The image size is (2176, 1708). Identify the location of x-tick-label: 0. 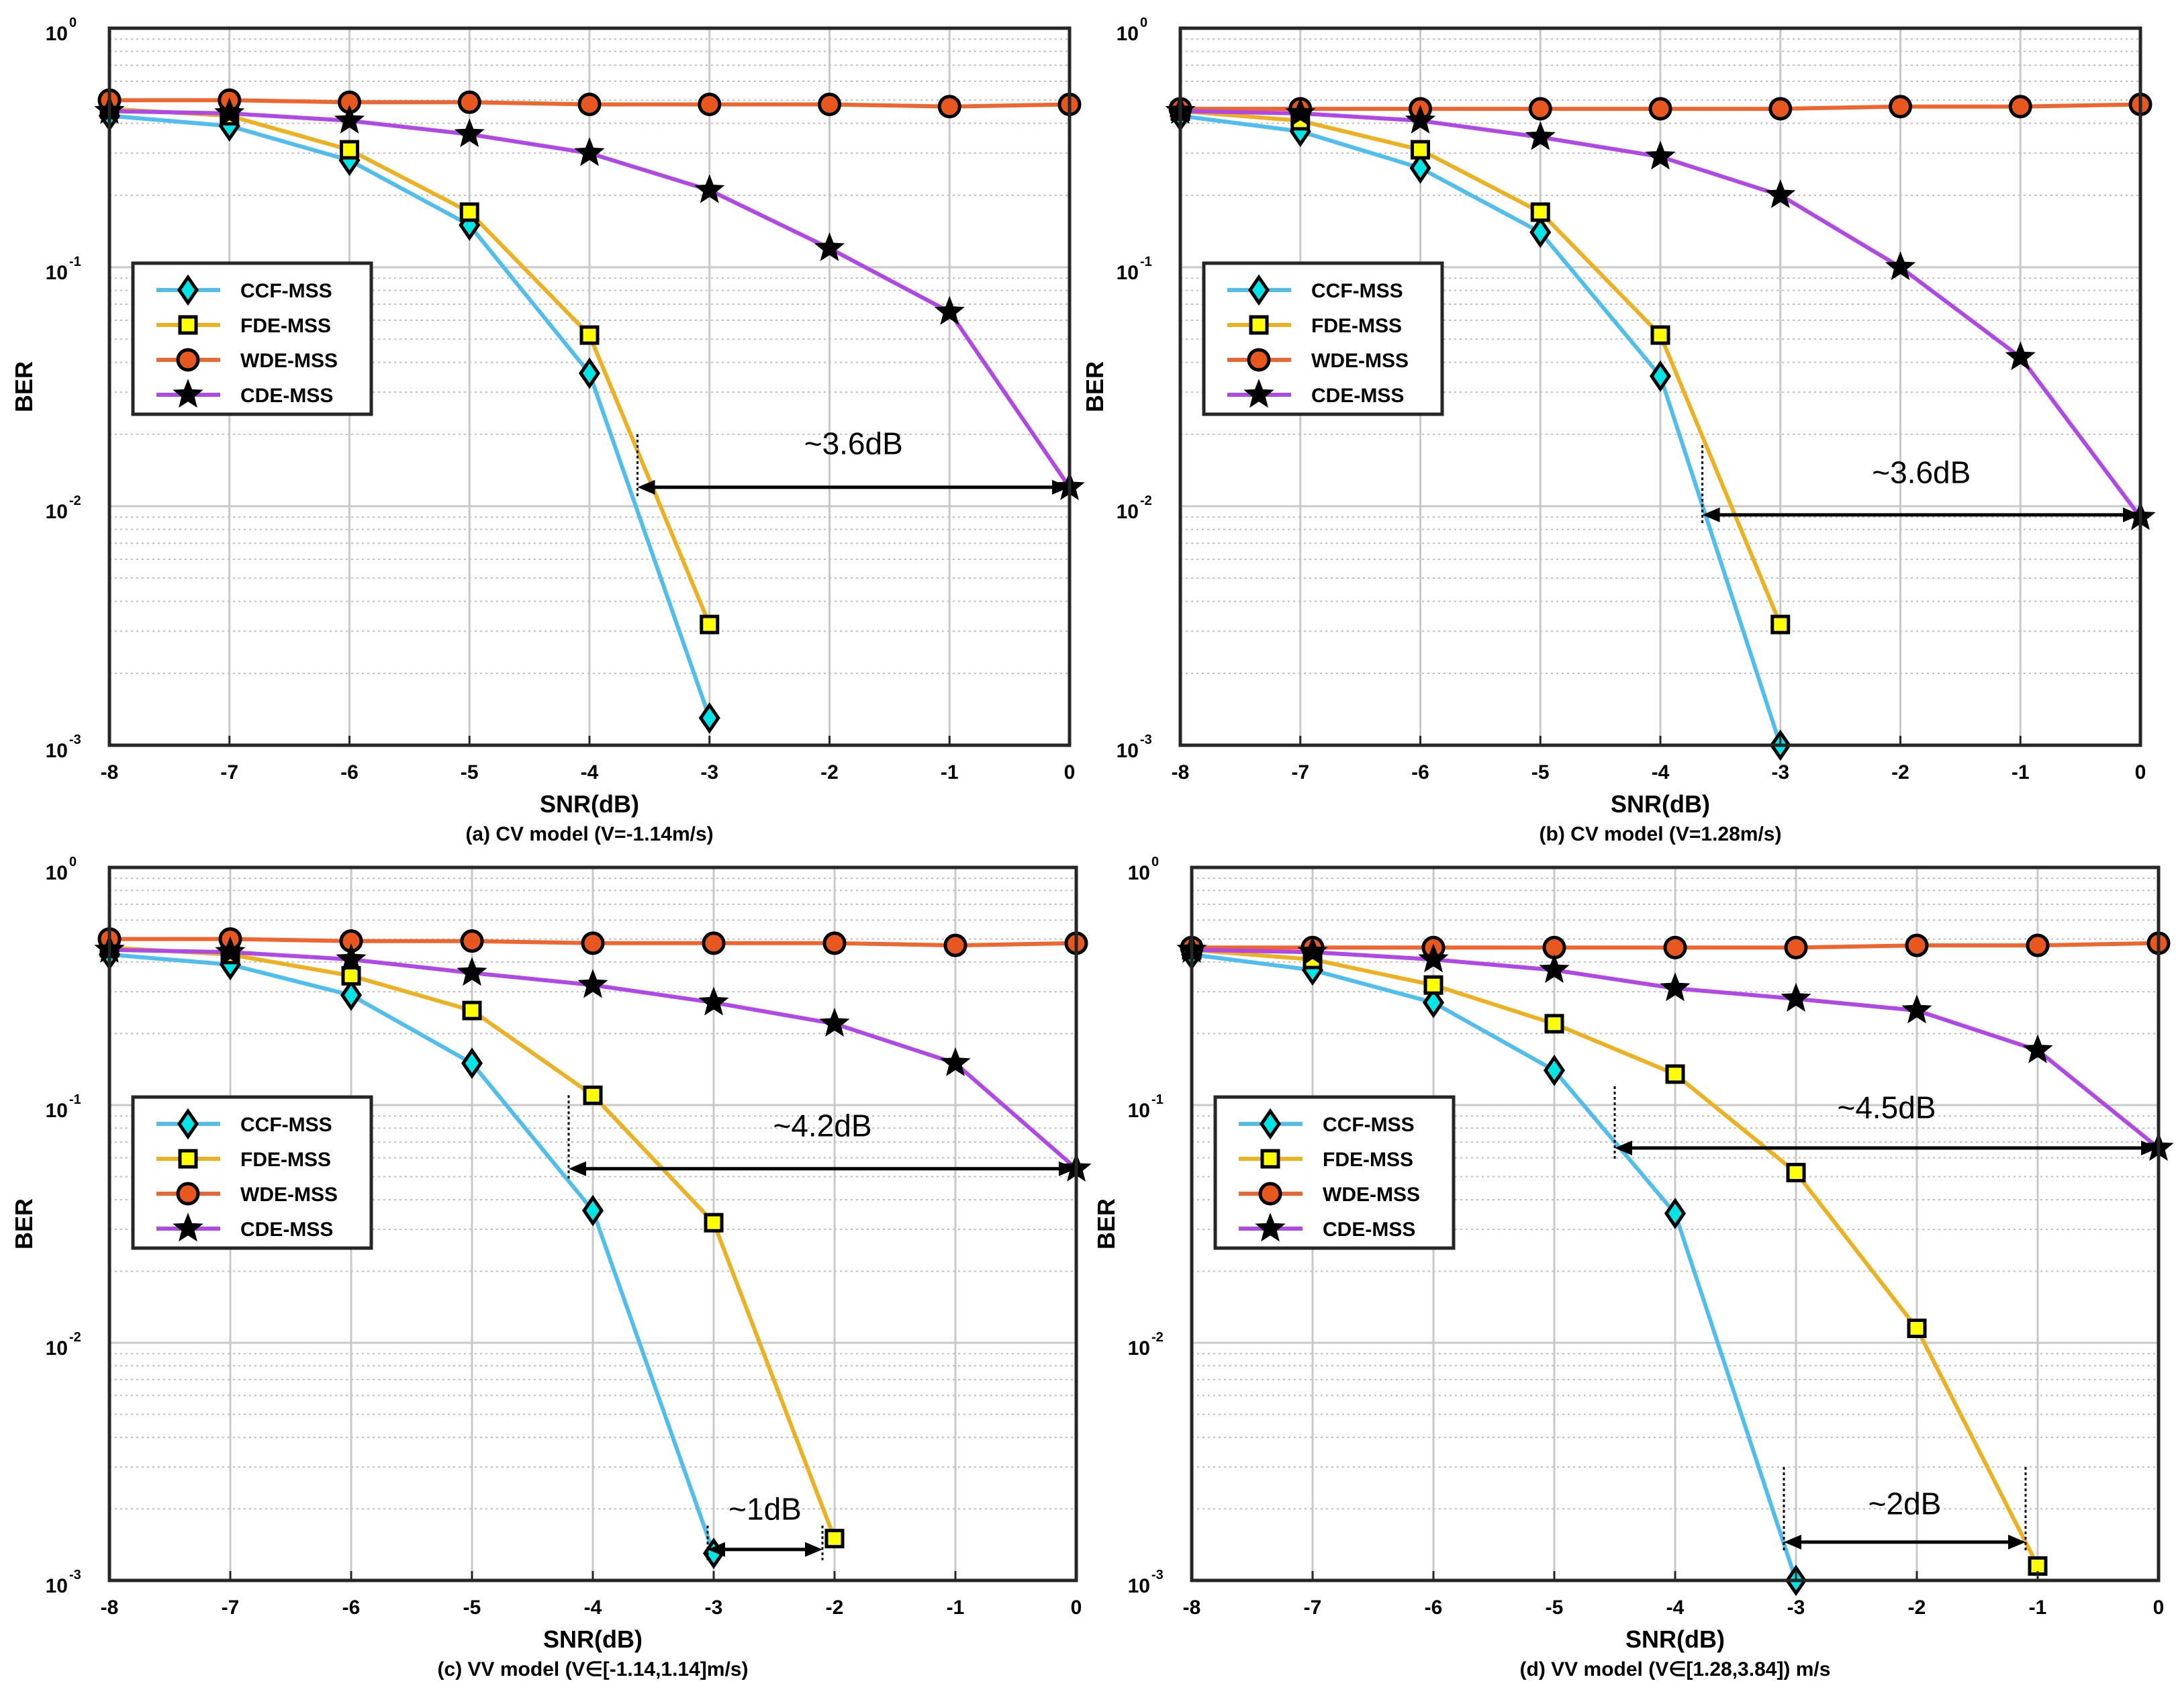
(2140, 772).